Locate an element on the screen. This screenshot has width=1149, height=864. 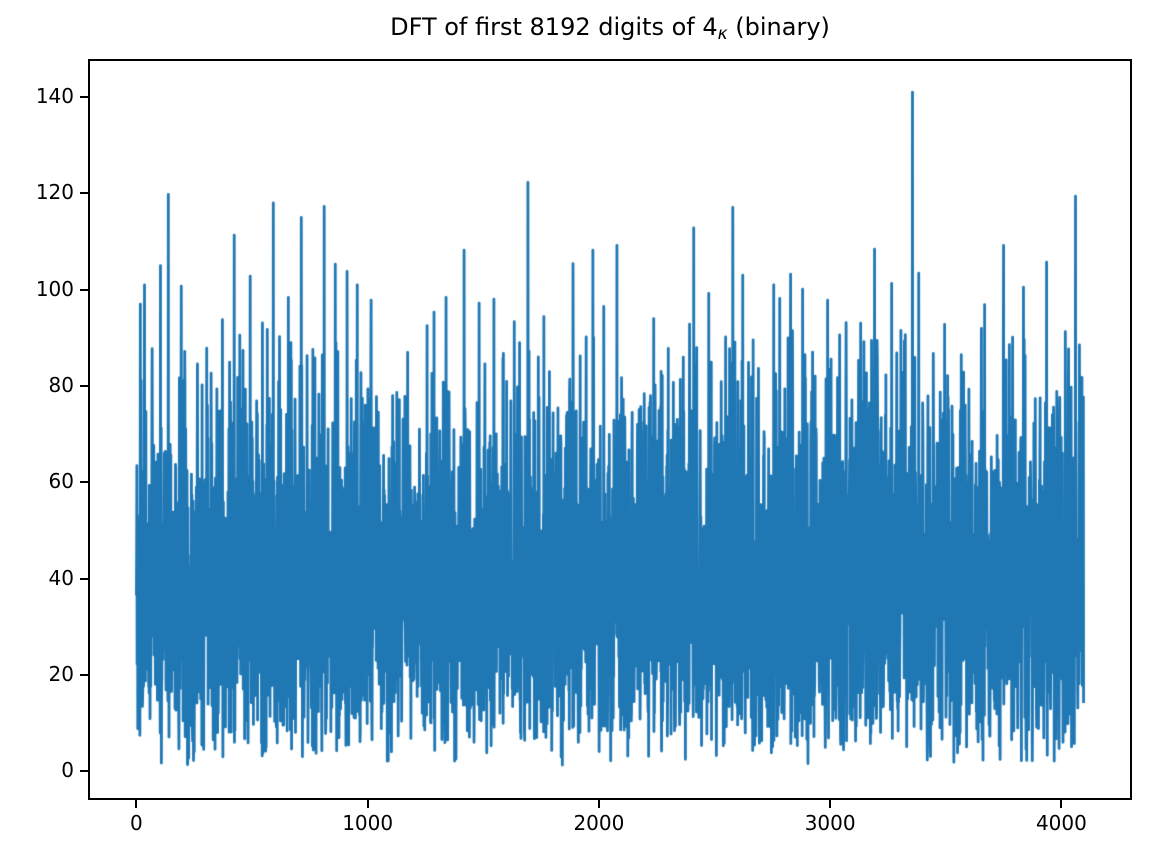
x-tick-label: 2000 is located at coordinates (599, 823).